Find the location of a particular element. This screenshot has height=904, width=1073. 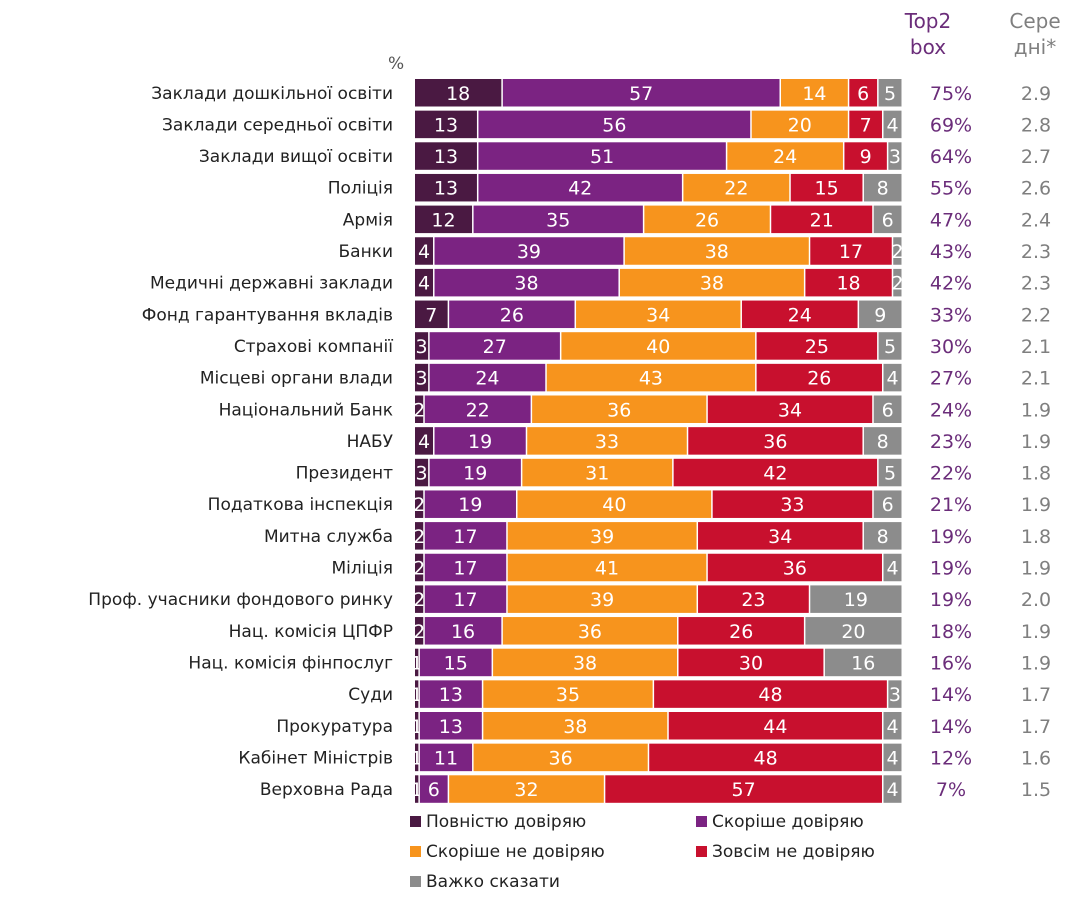

data-label: 14 is located at coordinates (814, 94).